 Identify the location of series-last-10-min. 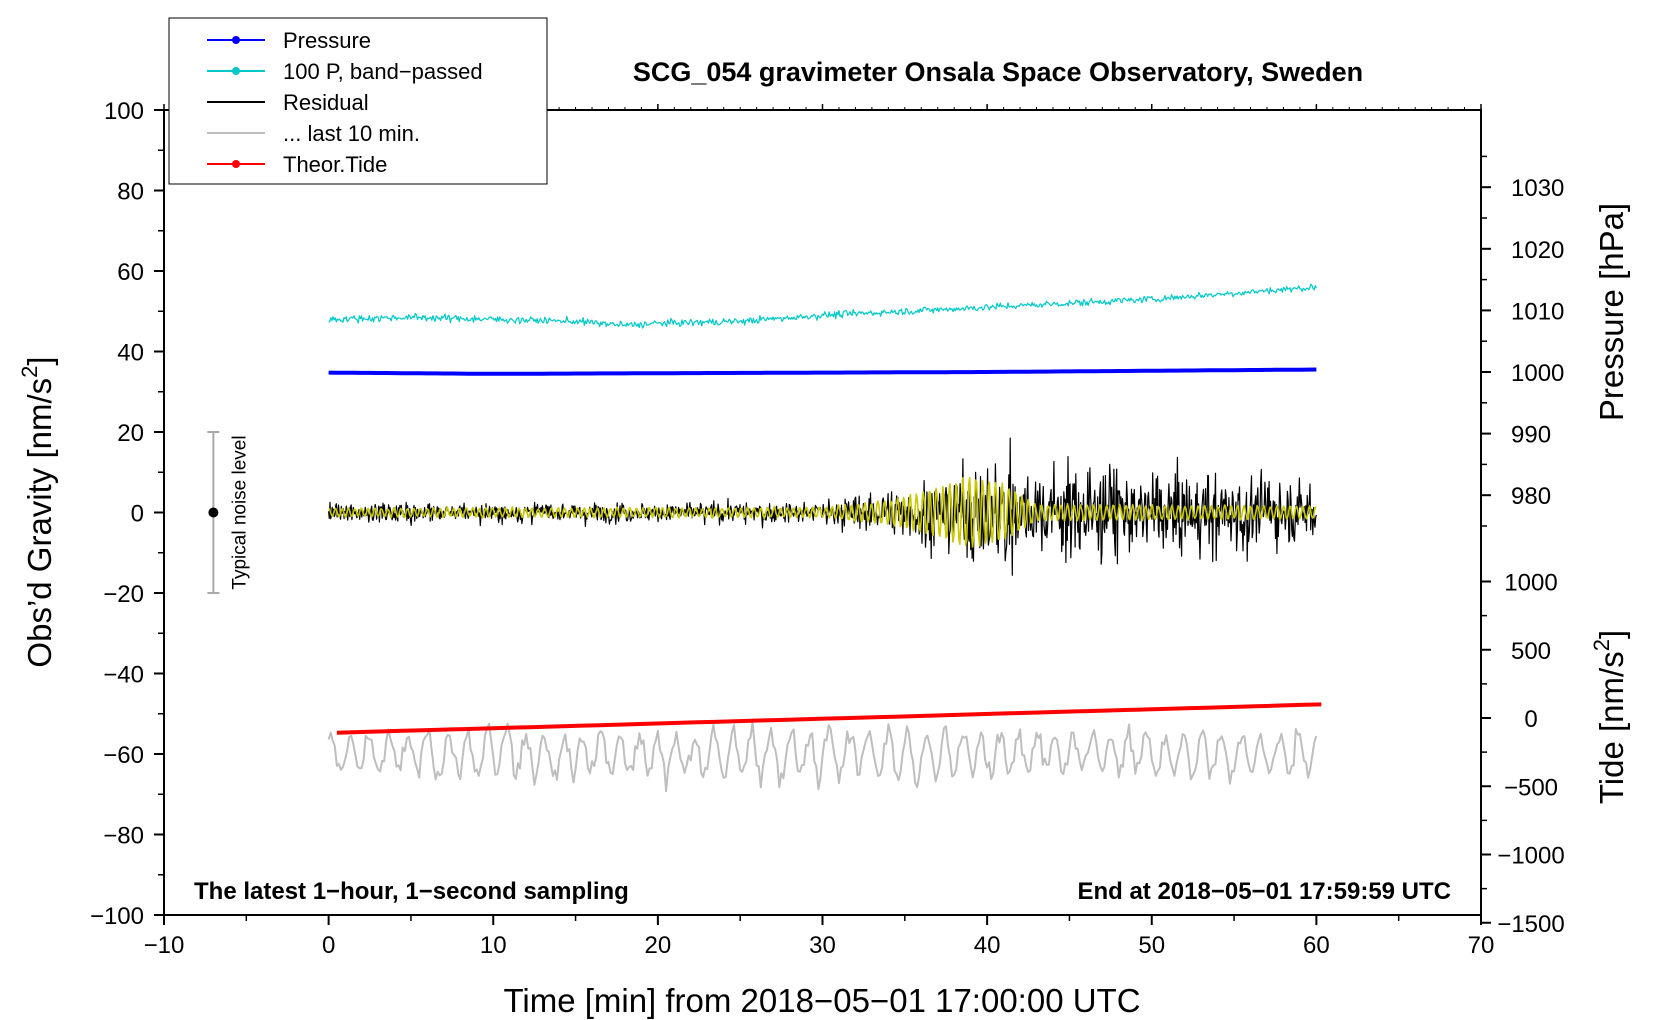
(822, 757).